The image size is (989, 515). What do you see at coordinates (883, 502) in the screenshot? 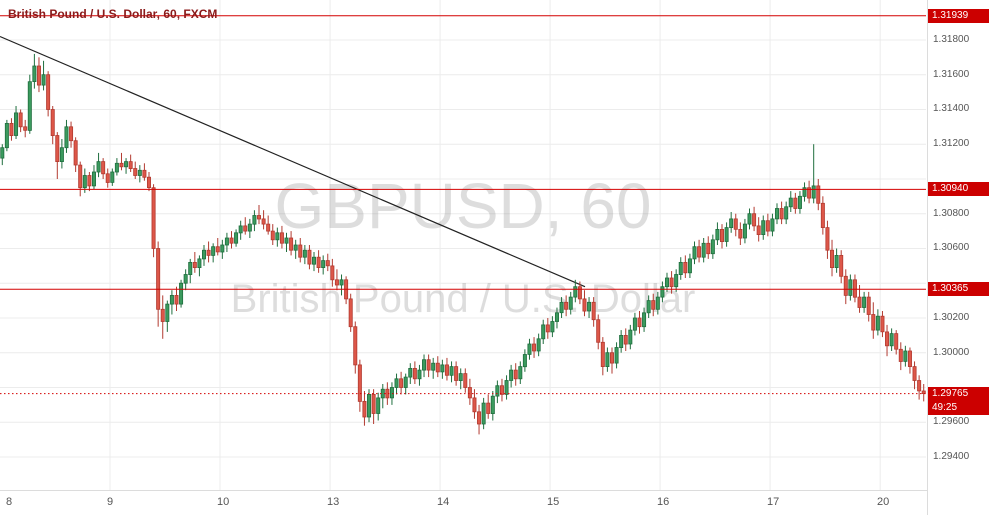
I see `time-axis-label: 20` at bounding box center [883, 502].